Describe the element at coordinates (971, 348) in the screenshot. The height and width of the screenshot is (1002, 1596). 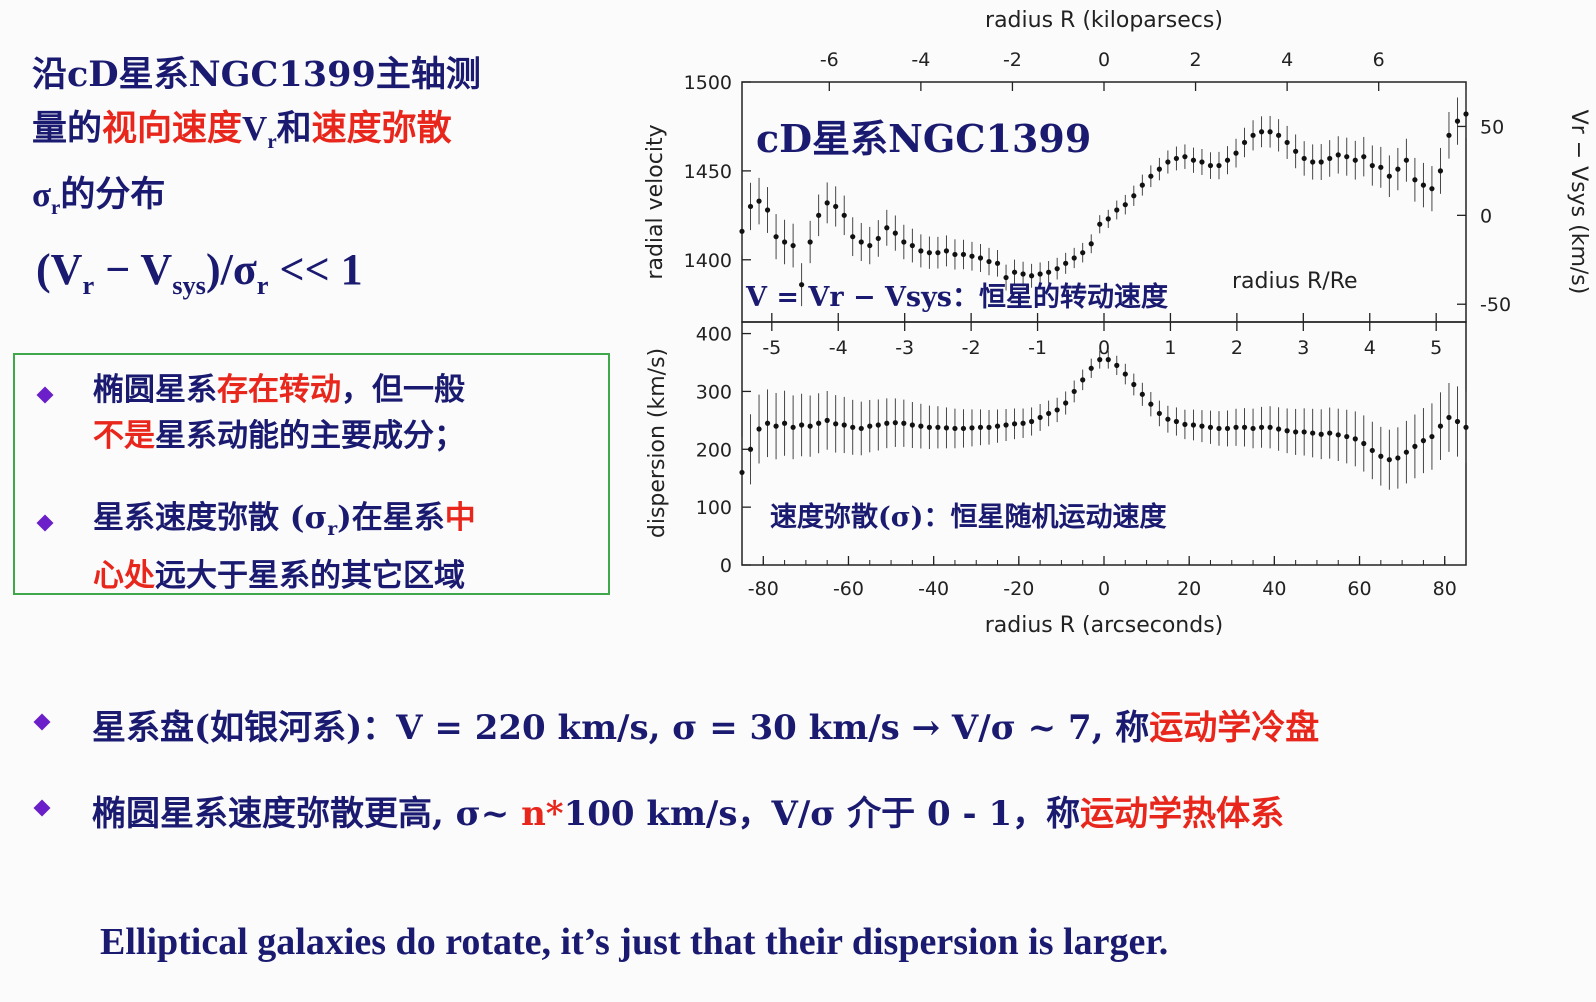
I see `x-tick-label-re: -2` at that location.